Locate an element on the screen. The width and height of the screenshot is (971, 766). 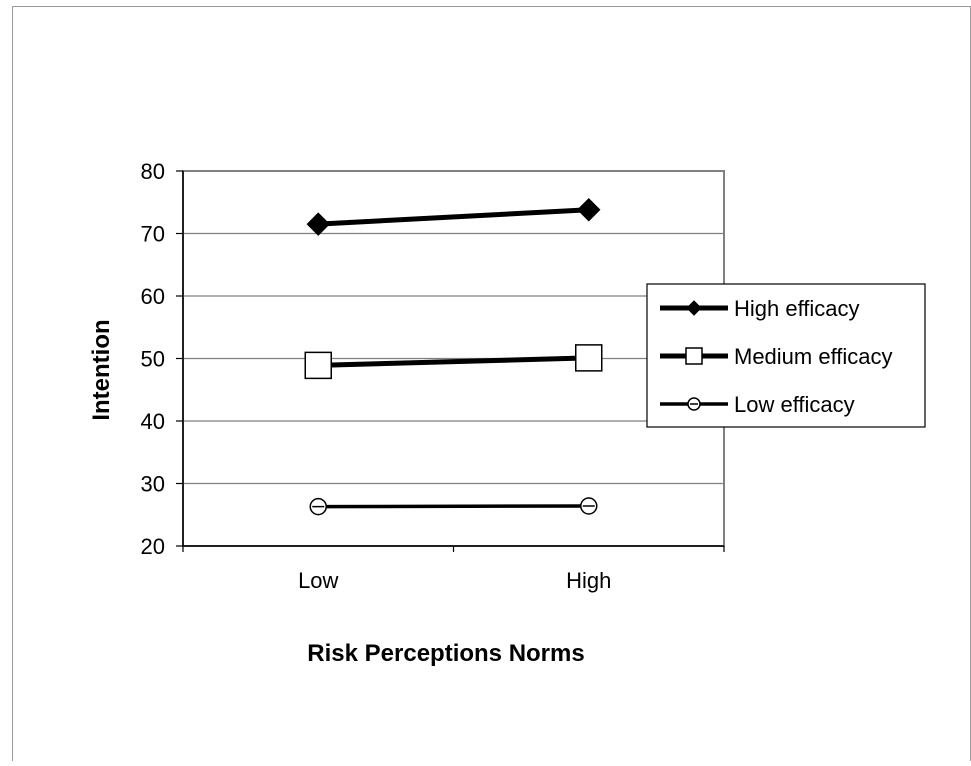
legend-entry: Low efficacy is located at coordinates (757, 404).